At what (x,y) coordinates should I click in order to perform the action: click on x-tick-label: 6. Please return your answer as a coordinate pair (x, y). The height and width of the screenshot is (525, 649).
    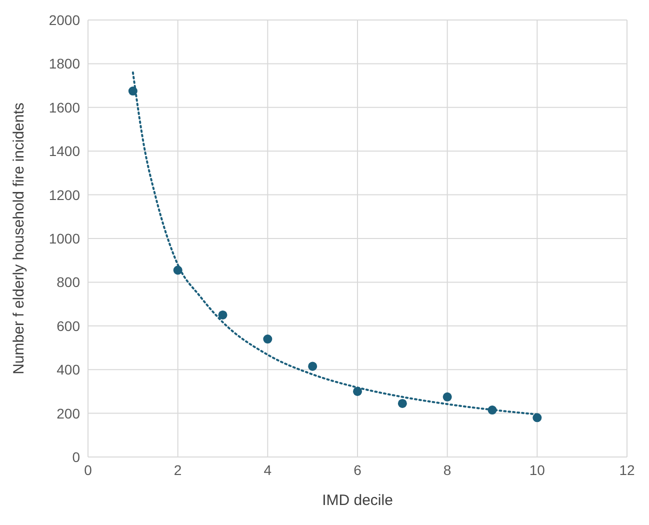
    Looking at the image, I should click on (358, 470).